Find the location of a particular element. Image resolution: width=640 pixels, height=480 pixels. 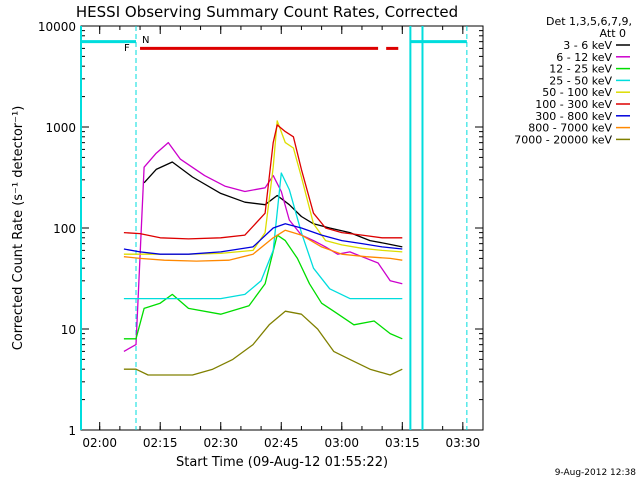

legend-label: 300 - 800 keV is located at coordinates (573, 116).